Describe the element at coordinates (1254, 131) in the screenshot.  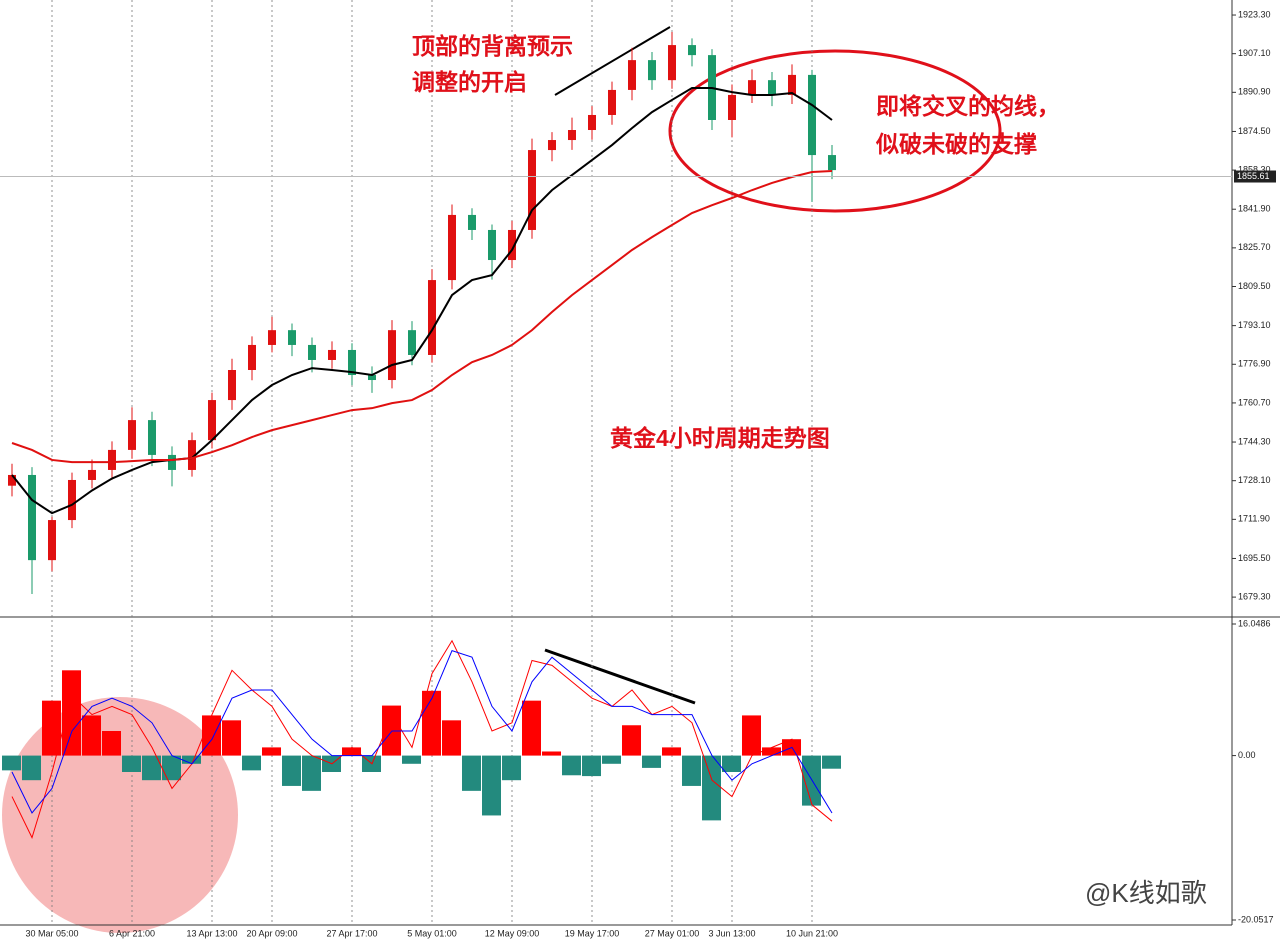
I see `y-tick-label: 1874.50` at that location.